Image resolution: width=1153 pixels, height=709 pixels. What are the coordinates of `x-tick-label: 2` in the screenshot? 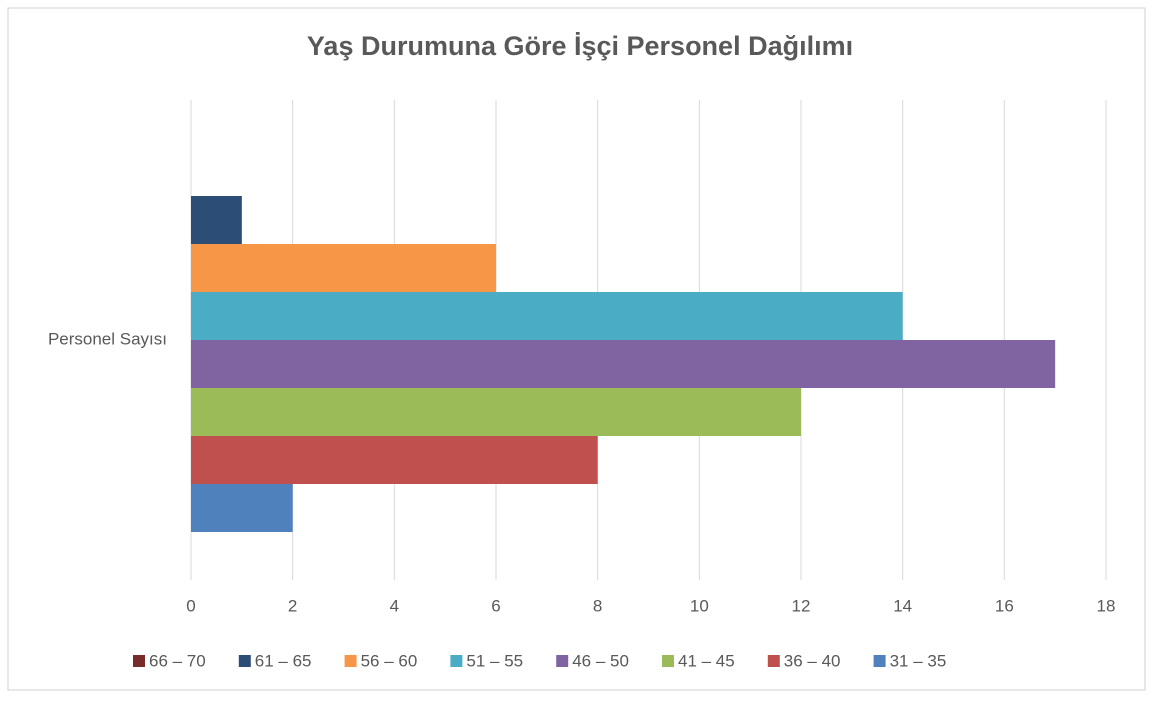 It's located at (292, 605).